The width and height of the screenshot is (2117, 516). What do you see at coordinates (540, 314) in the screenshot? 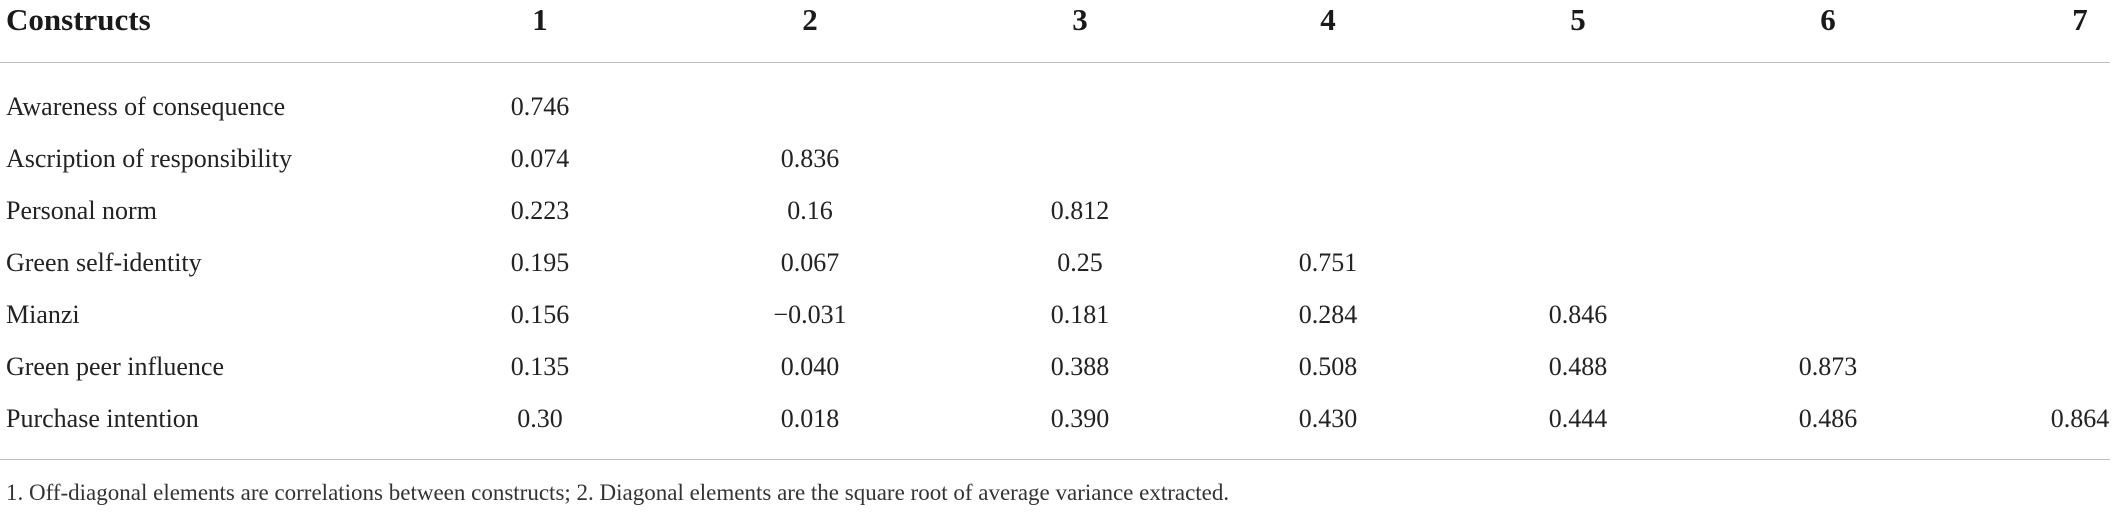
I see `table-cell: 0.156` at bounding box center [540, 314].